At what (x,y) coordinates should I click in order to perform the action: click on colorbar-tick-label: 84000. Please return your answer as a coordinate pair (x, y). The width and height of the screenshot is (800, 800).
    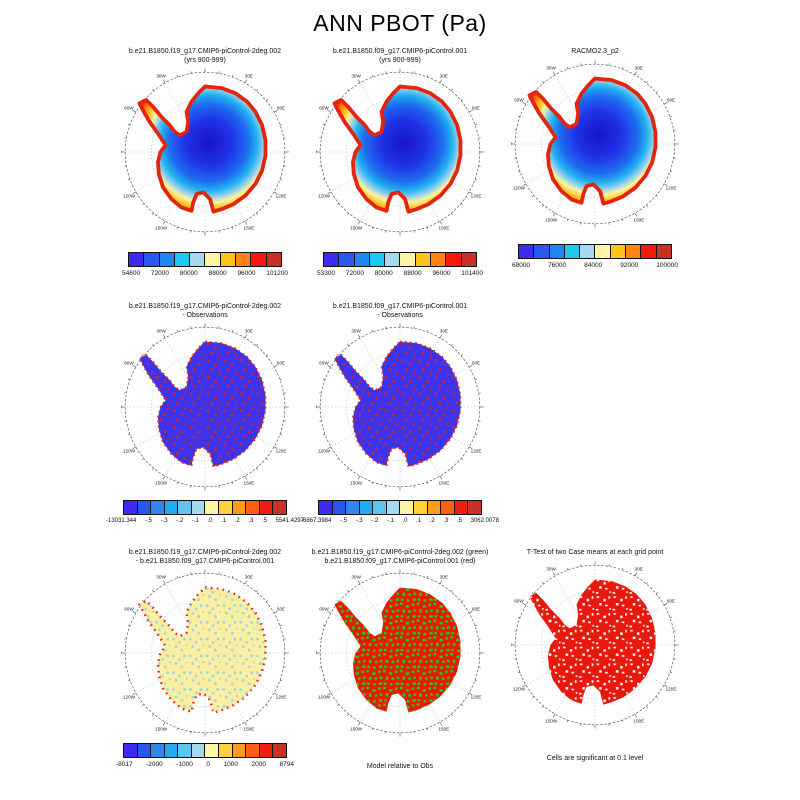
    Looking at the image, I should click on (593, 265).